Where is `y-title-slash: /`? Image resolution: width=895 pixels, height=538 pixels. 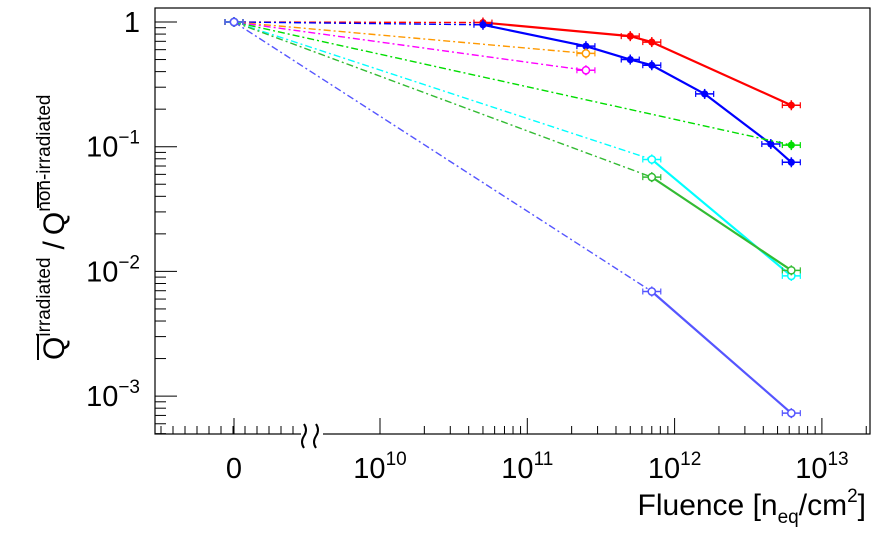 y-title-slash: / is located at coordinates (54, 244).